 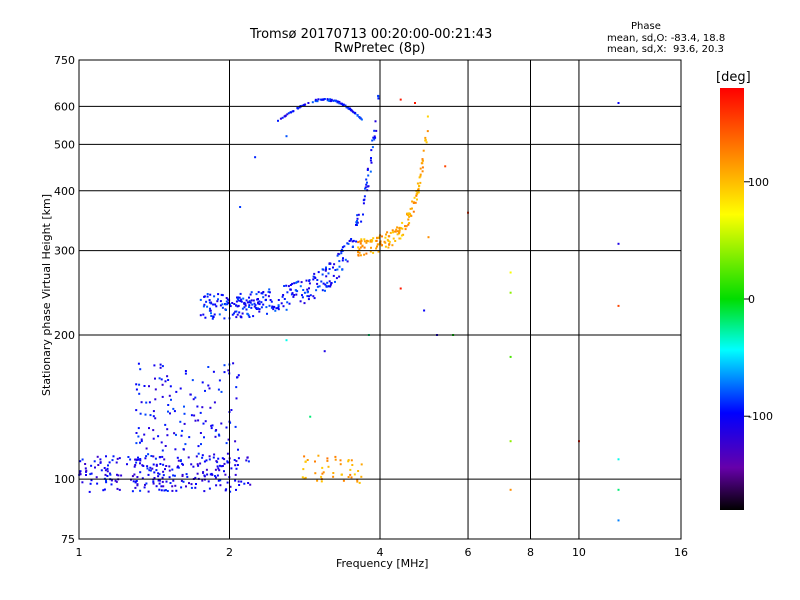 What do you see at coordinates (382, 563) in the screenshot?
I see `x-axis-label: Frequency [MHz]` at bounding box center [382, 563].